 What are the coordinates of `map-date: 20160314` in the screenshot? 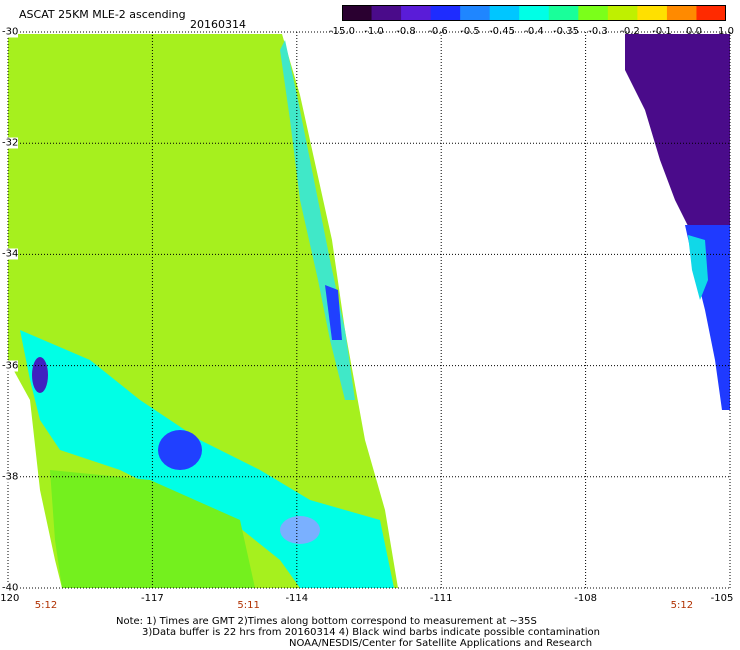 It's located at (218, 24).